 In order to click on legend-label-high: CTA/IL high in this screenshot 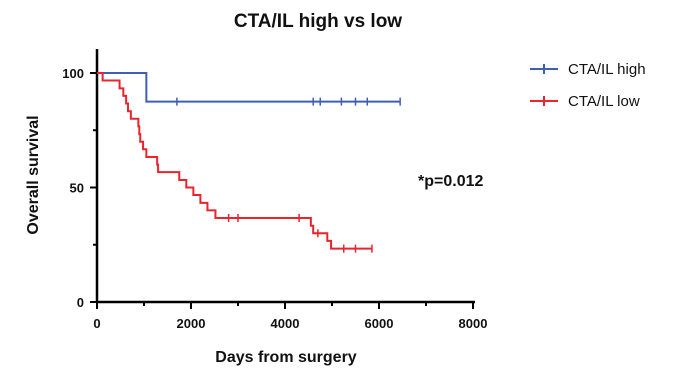, I will do `click(607, 69)`.